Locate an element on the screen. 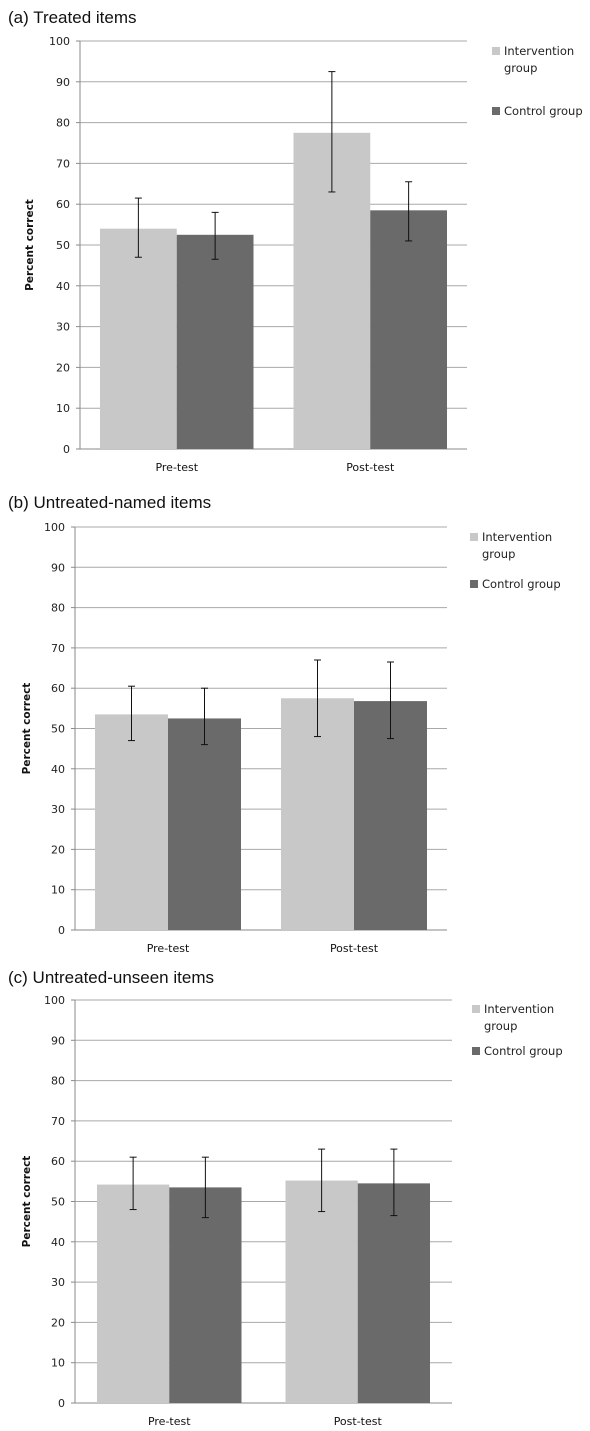 Image resolution: width=590 pixels, height=1431 pixels. bar-intervention-post-test is located at coordinates (321, 1291).